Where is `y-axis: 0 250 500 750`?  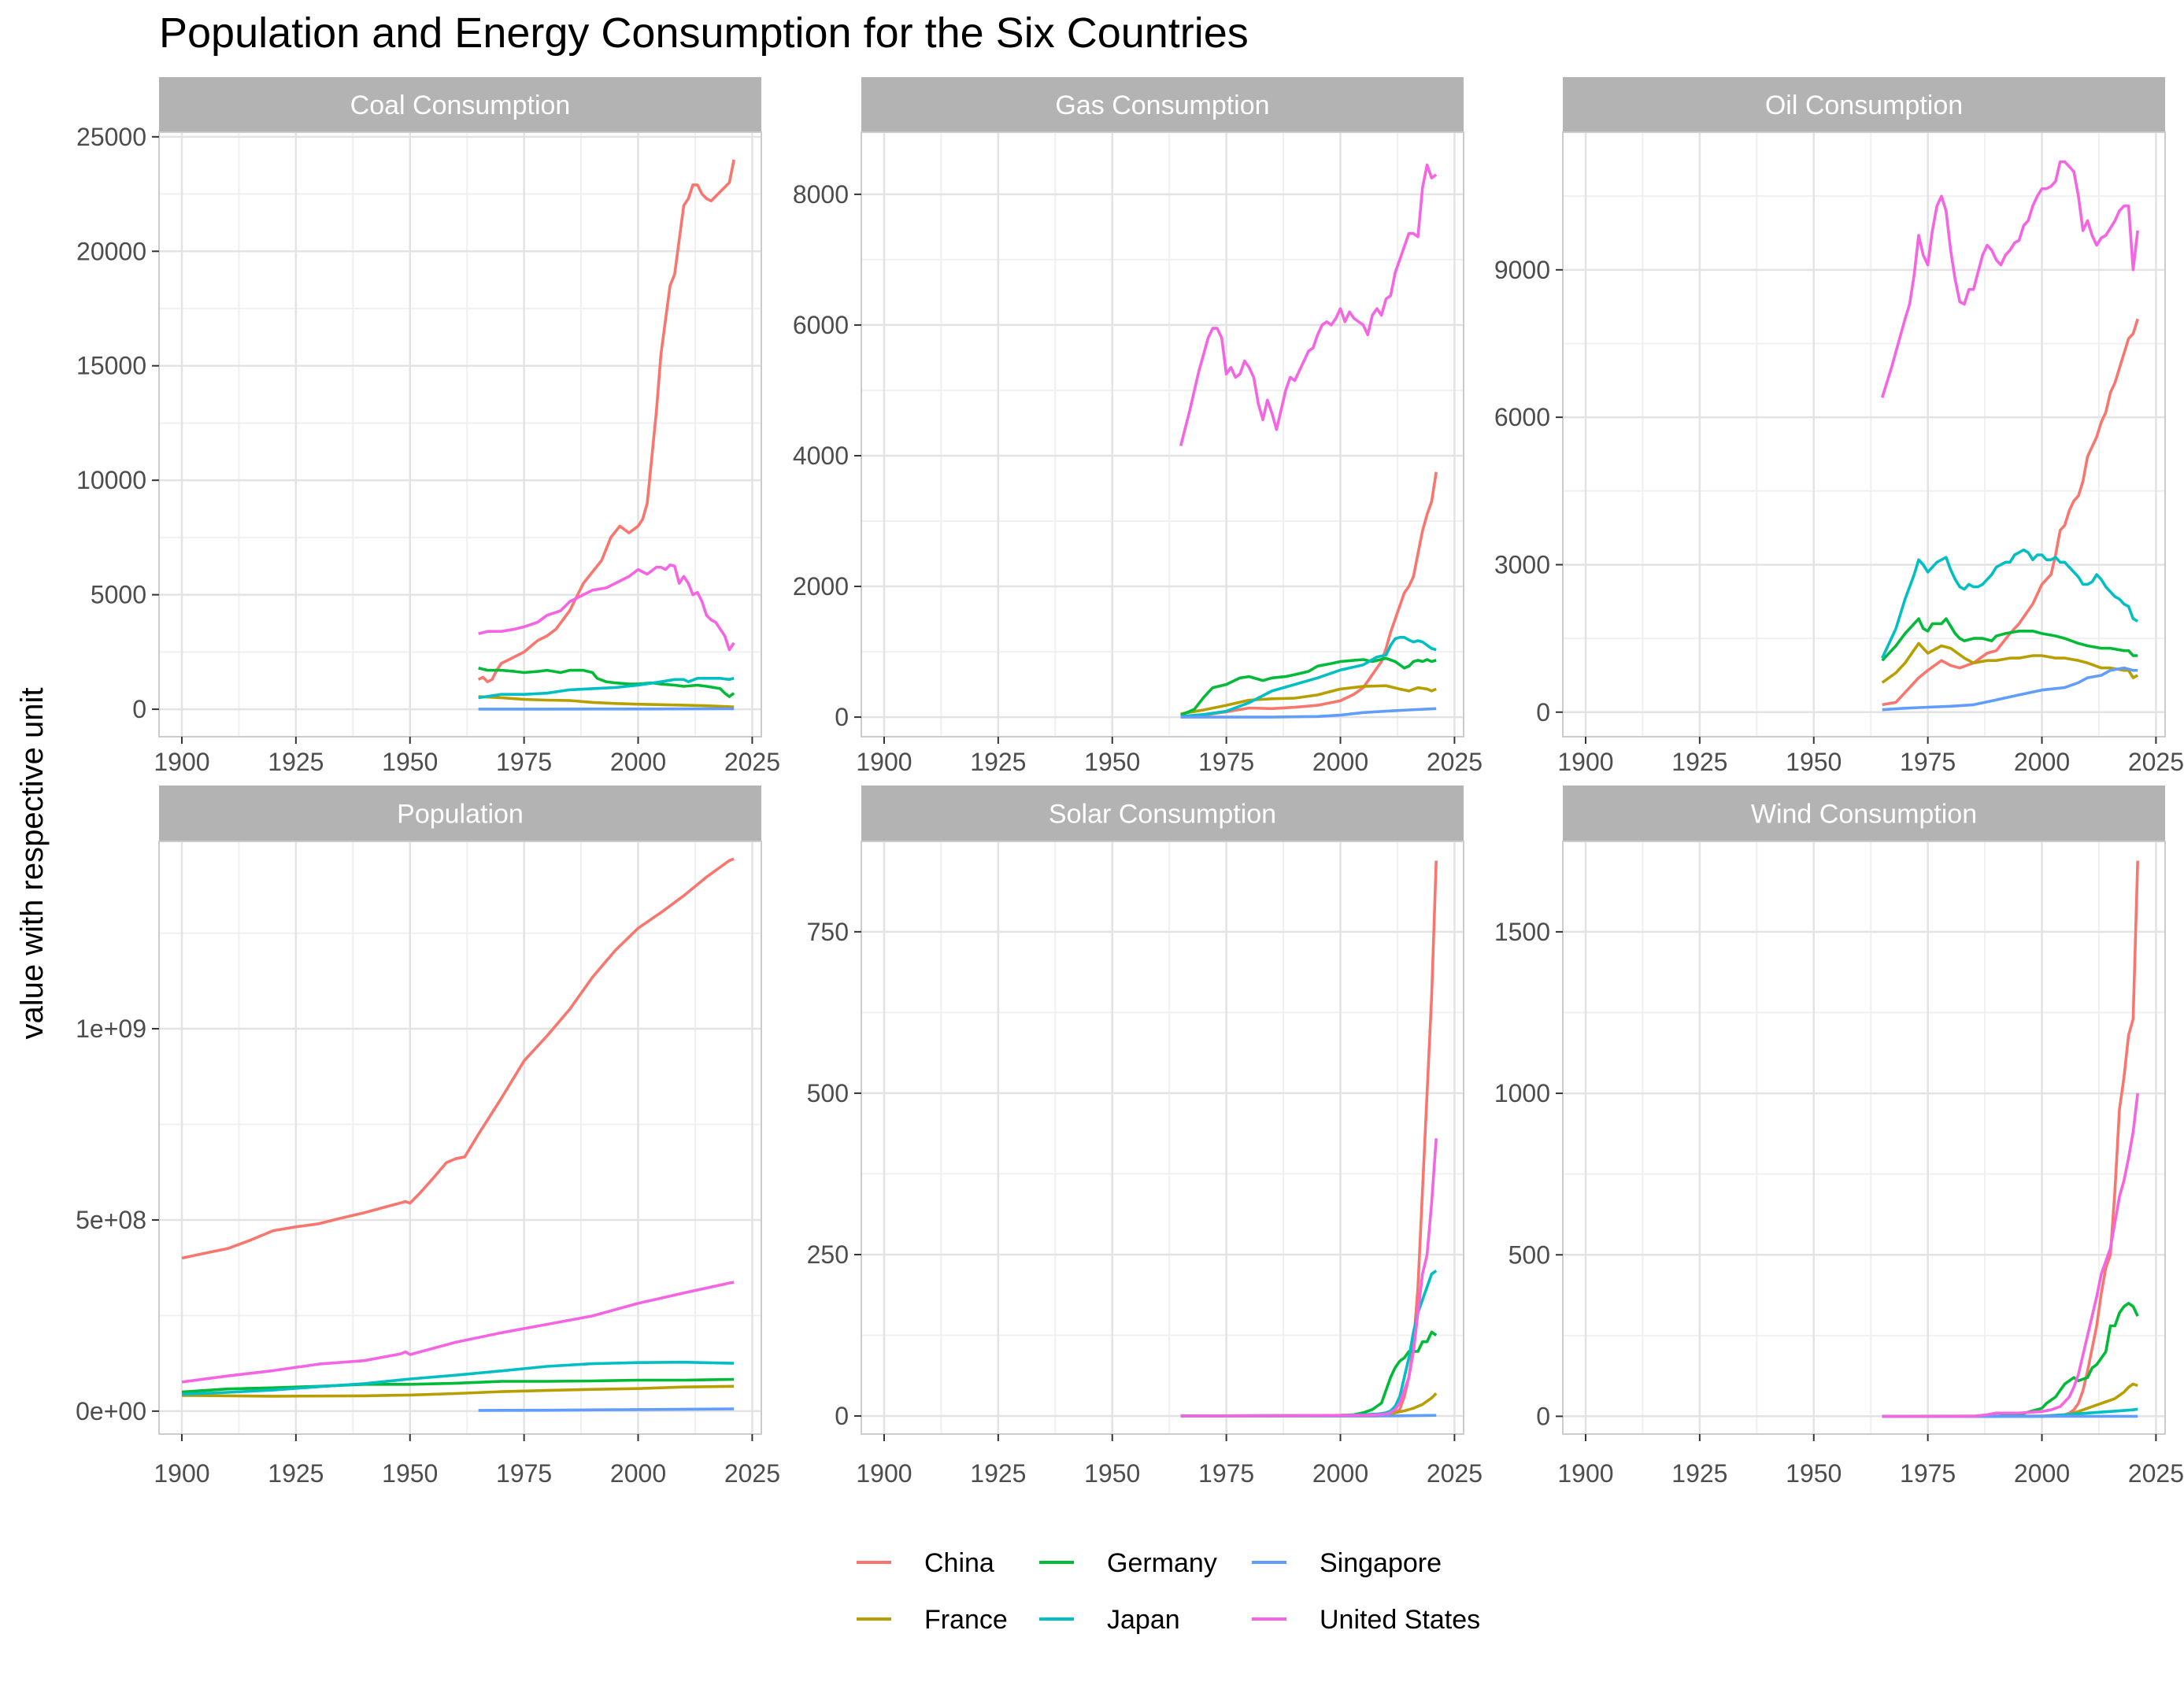 y-axis: 0 250 500 750 is located at coordinates (834, 1174).